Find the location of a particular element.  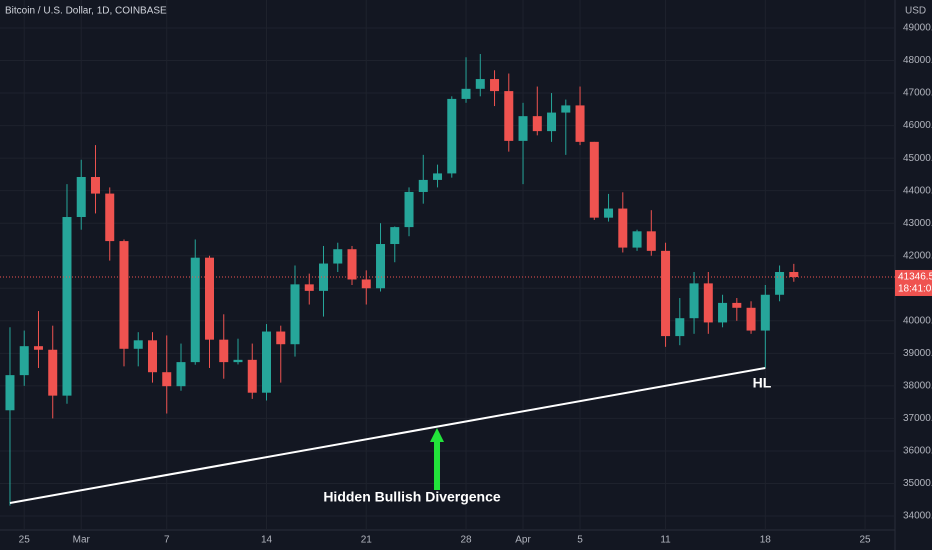

y-tick-label: 36000.00 is located at coordinates (917, 451).